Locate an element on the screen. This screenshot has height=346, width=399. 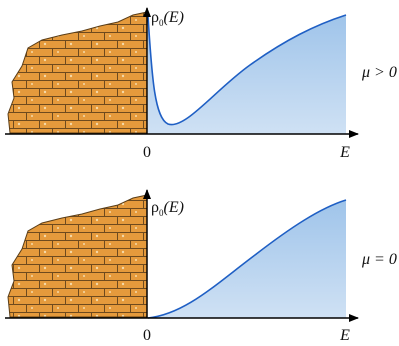
condition: μ = 0 is located at coordinates (379, 259).